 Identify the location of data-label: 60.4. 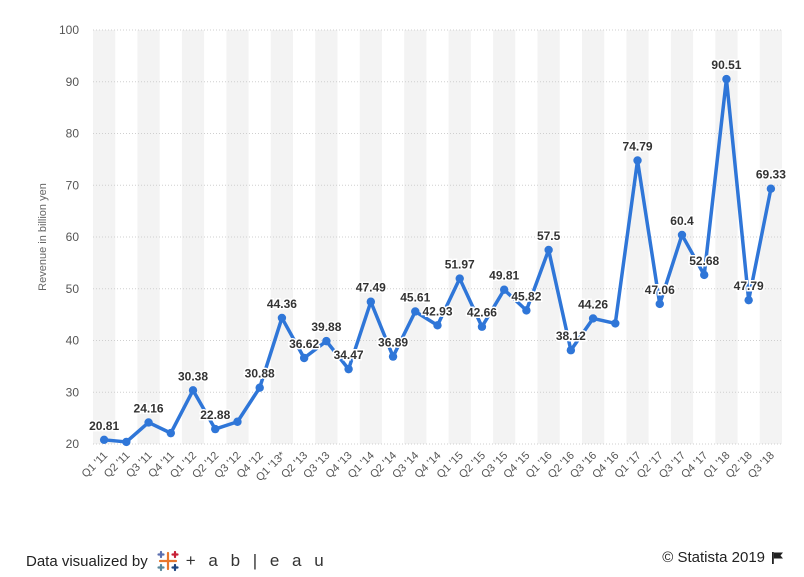
(682, 221).